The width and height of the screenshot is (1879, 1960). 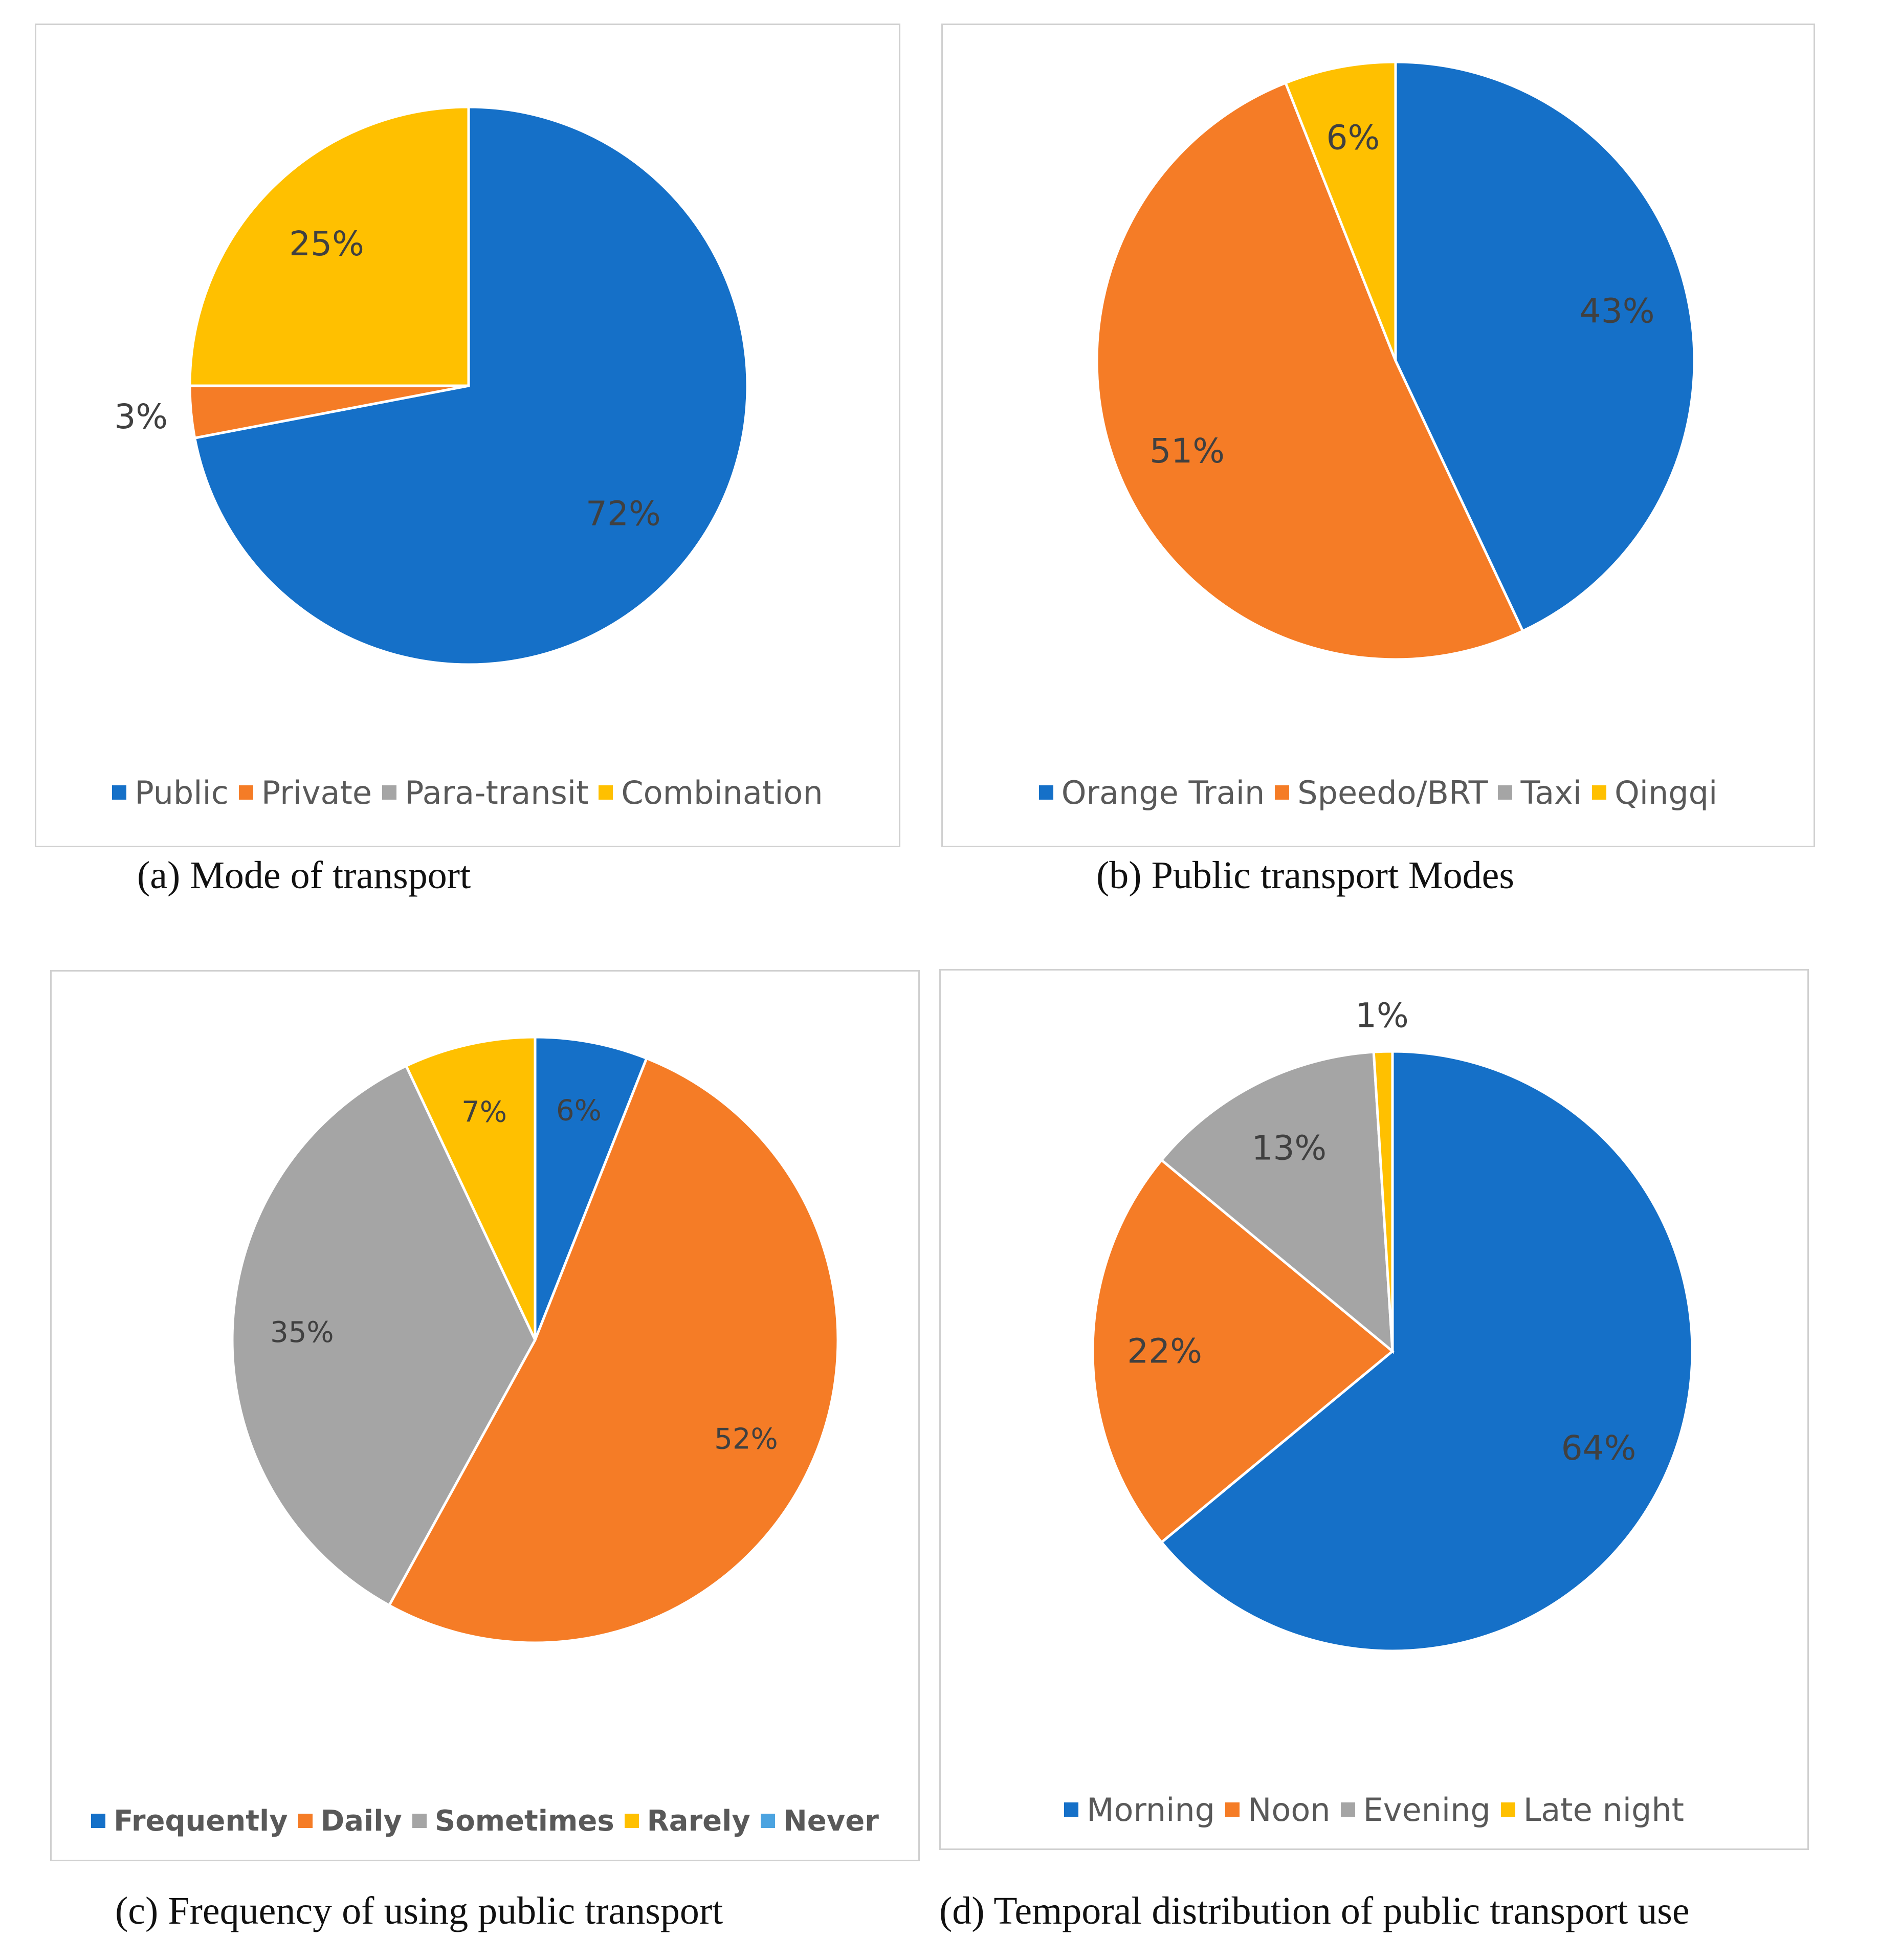 I want to click on pie-chart-mode-of-transport: 72% 3% 25%, so click(x=432, y=385).